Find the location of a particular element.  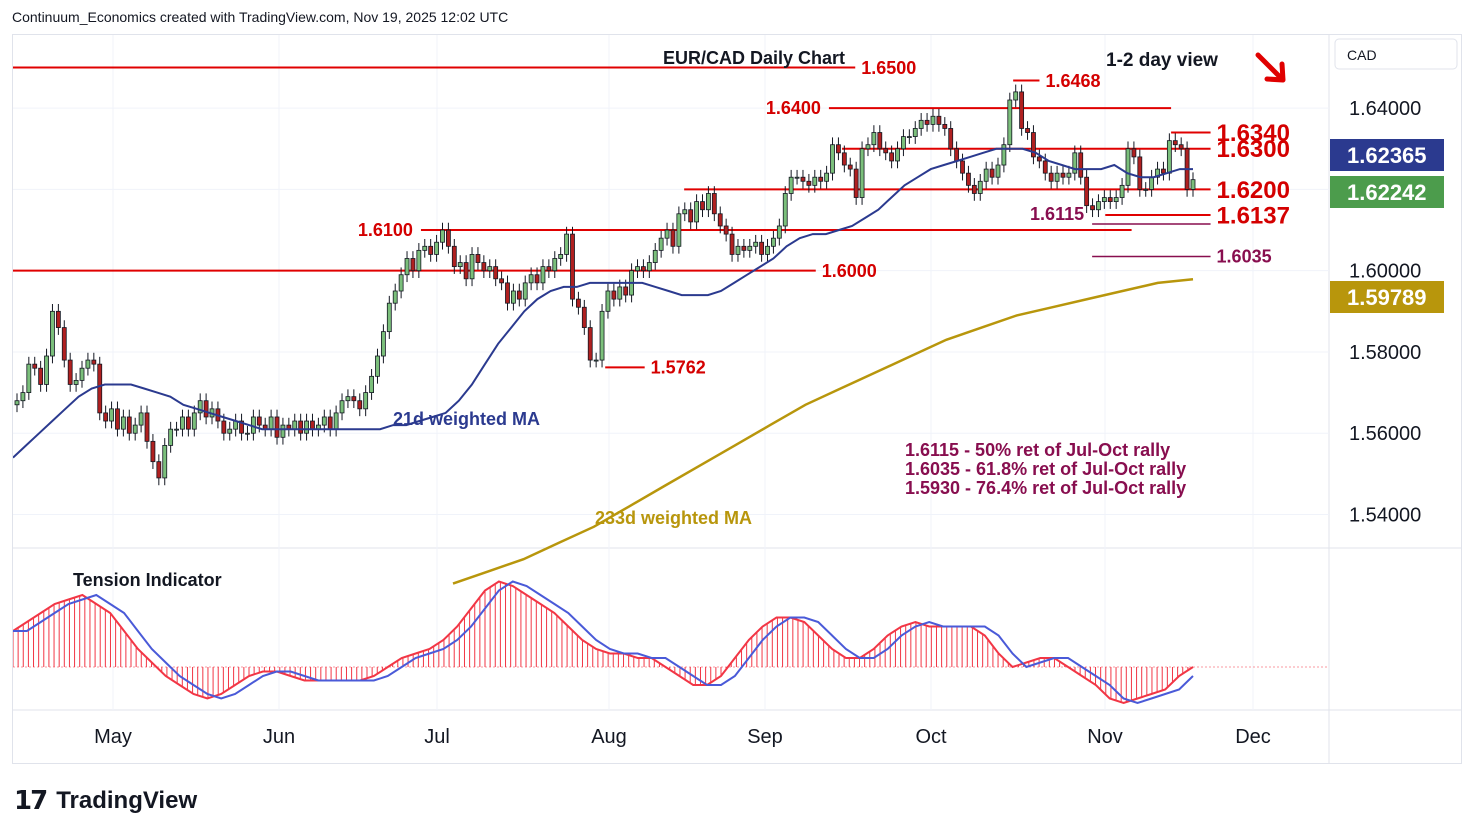

level-label: 1.6000 is located at coordinates (849, 271).